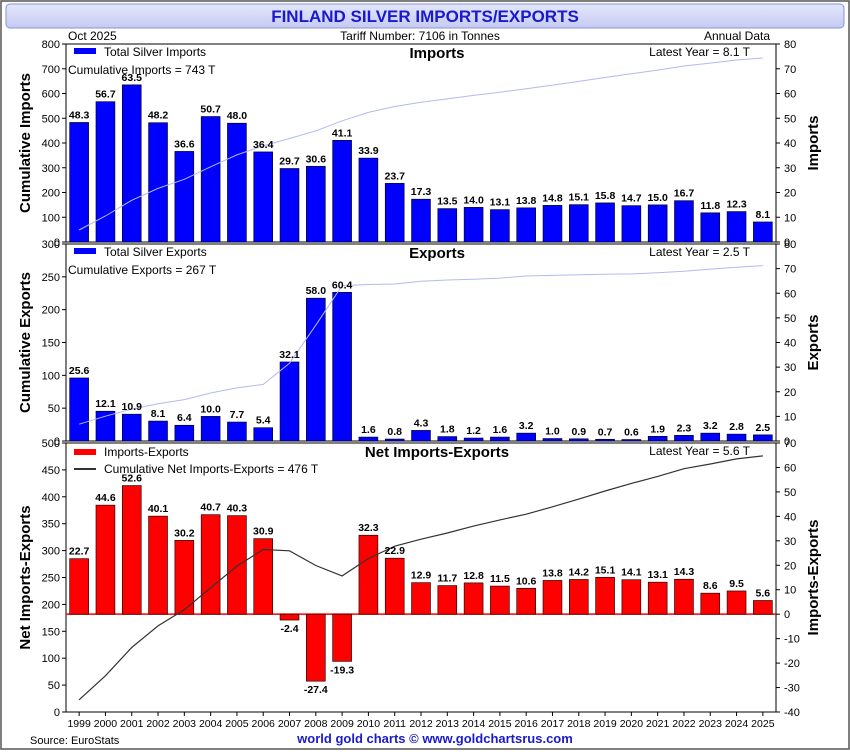 This screenshot has width=850, height=755. I want to click on panel1-left-tick-label: 0, so click(57, 243).